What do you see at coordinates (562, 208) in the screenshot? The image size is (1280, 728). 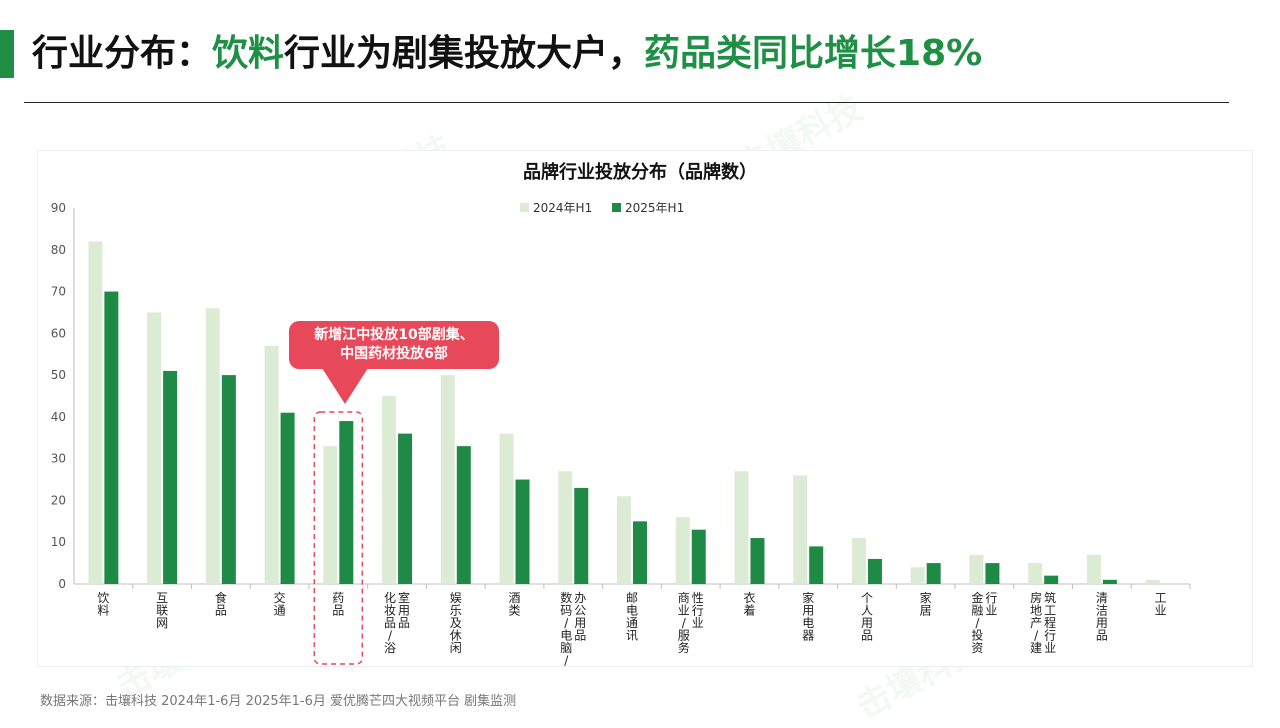 I see `legend-label: 2024年H1` at bounding box center [562, 208].